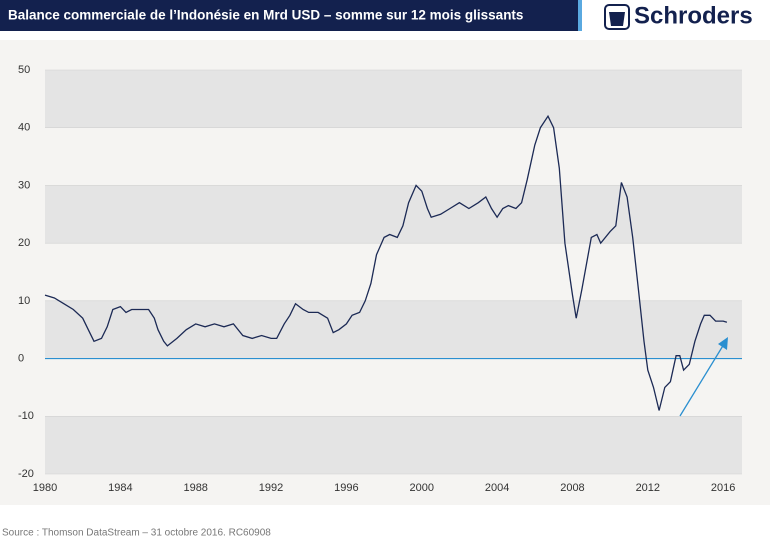 The width and height of the screenshot is (770, 548). Describe the element at coordinates (693, 15) in the screenshot. I see `brand: Schroders` at that location.